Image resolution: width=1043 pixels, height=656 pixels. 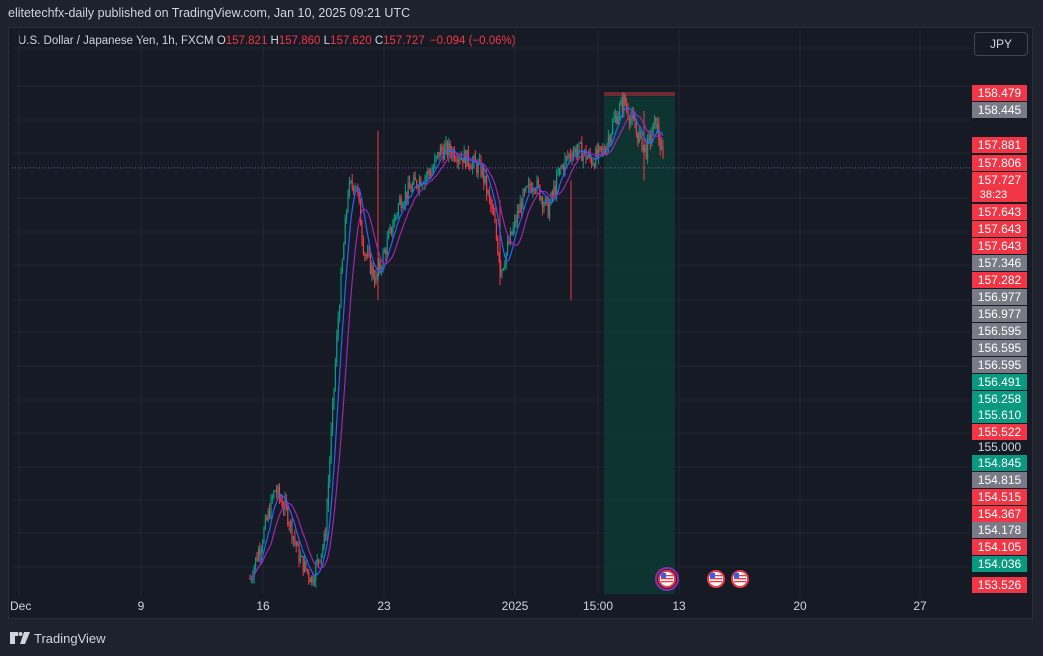 What do you see at coordinates (472, 41) in the screenshot?
I see `change-value: −0.094 (−0.06%)` at bounding box center [472, 41].